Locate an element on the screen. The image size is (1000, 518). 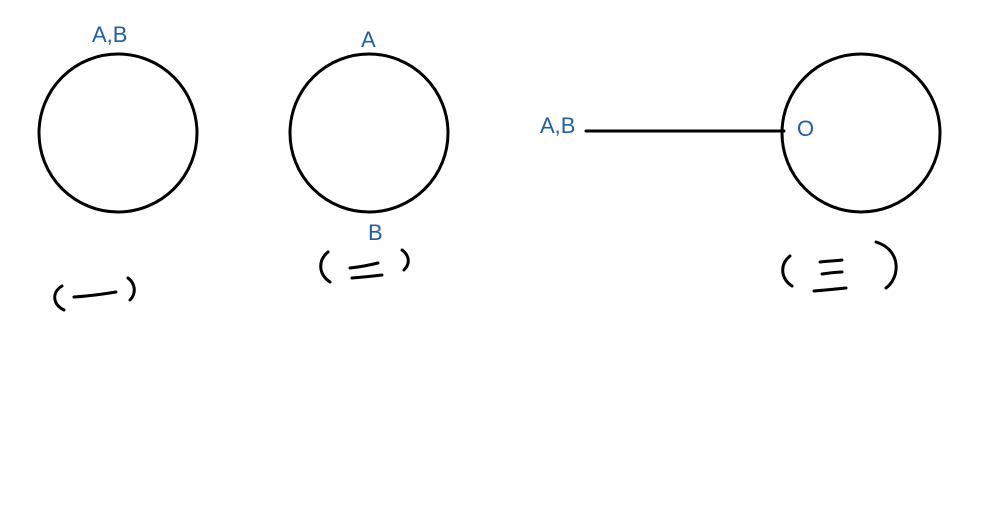
figure-2: A B (二) is located at coordinates (369, 155).